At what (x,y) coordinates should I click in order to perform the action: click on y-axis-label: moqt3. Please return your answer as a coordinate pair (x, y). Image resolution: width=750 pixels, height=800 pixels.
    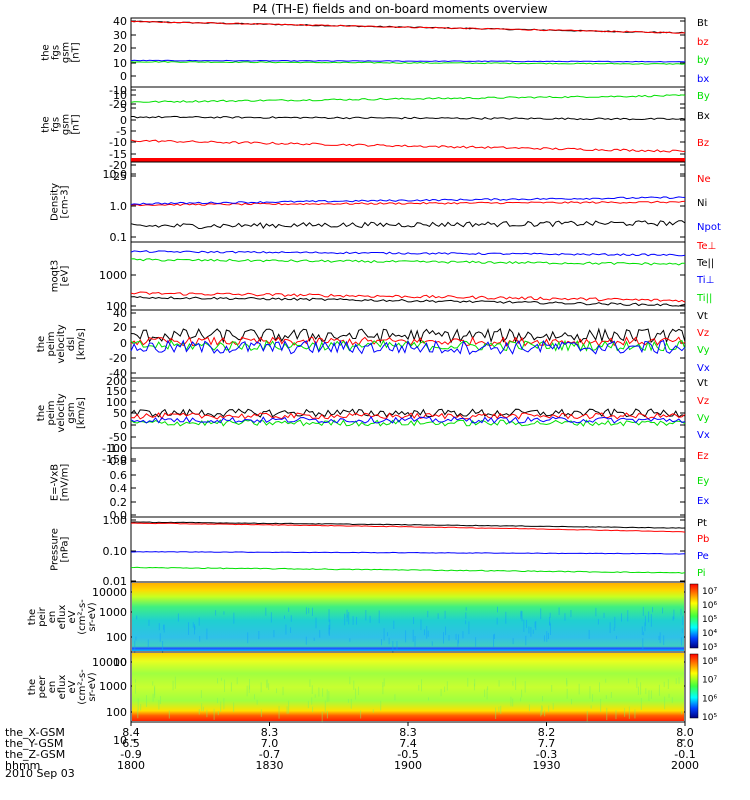
    Looking at the image, I should click on (55, 276).